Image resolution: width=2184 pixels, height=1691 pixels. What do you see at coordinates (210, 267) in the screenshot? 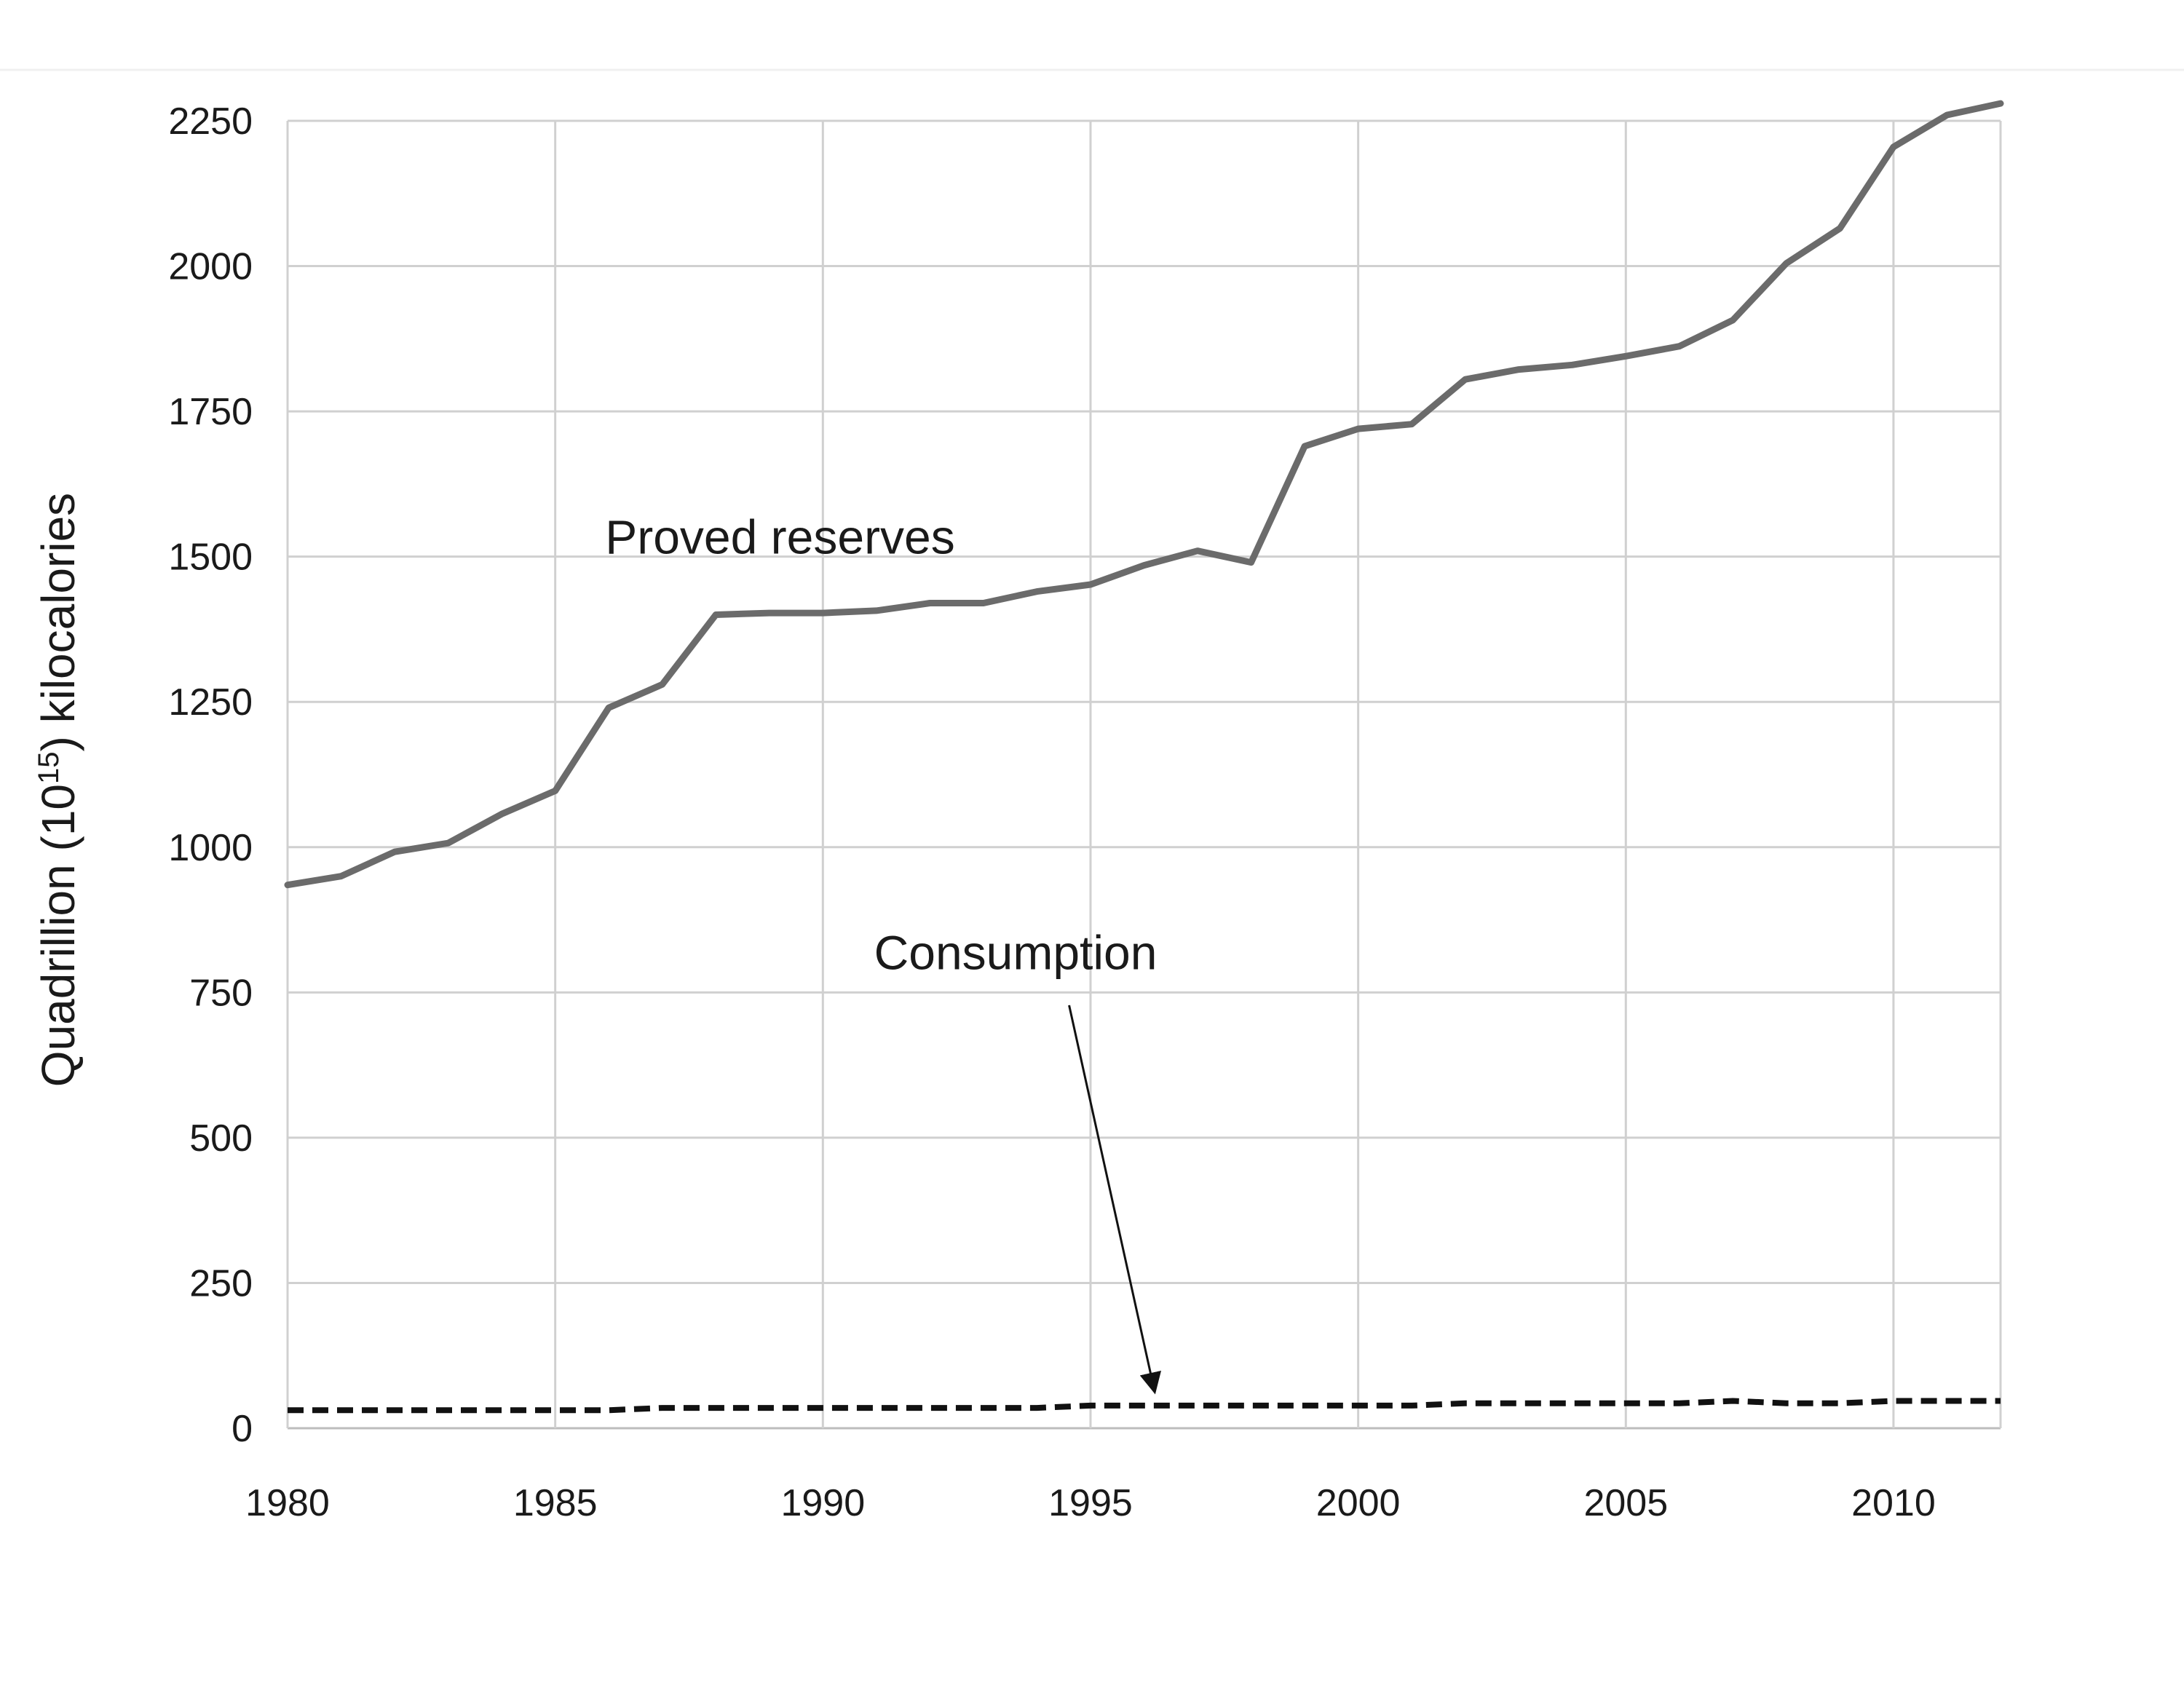
I see `y-tick-label: 2000` at bounding box center [210, 267].